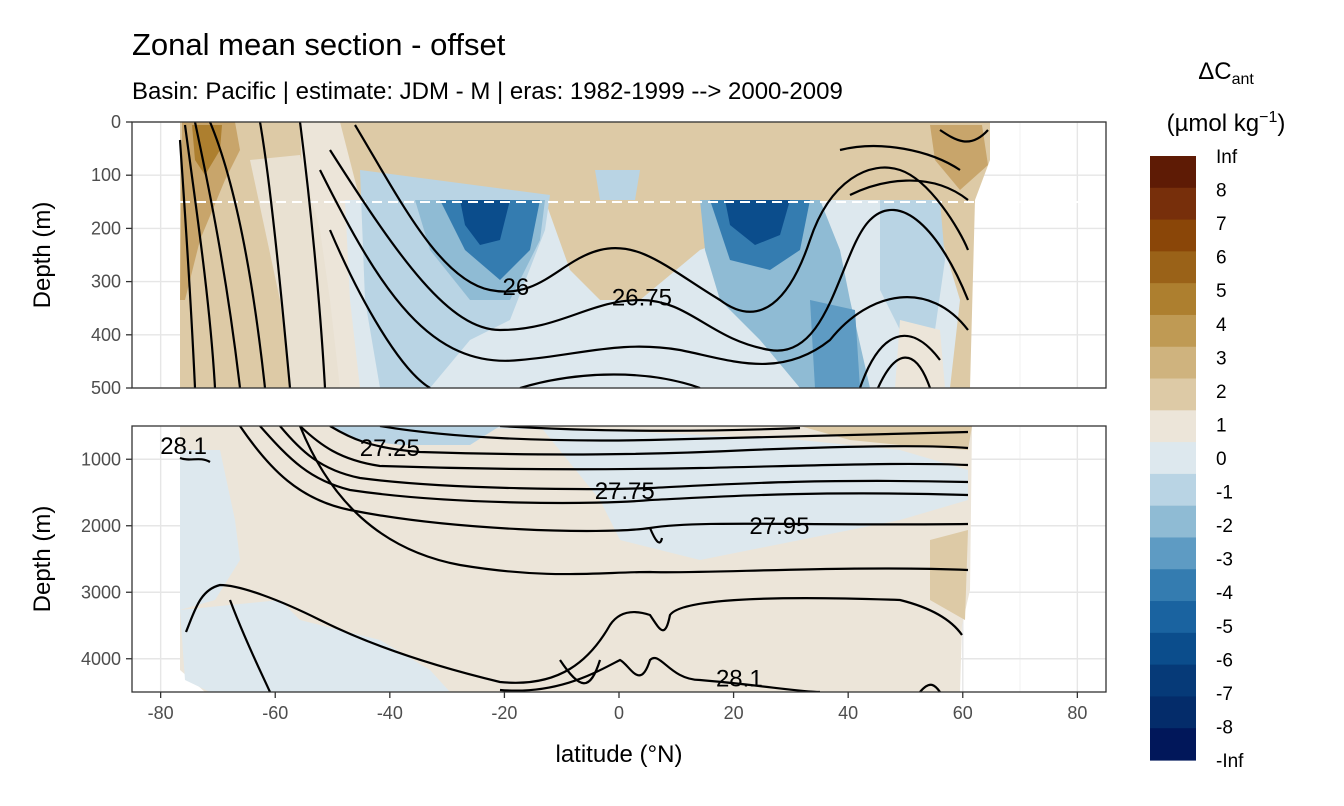 Image resolution: width=1344 pixels, height=806 pixels. Describe the element at coordinates (319, 44) in the screenshot. I see `chart-title: Zonal mean section - offset` at that location.